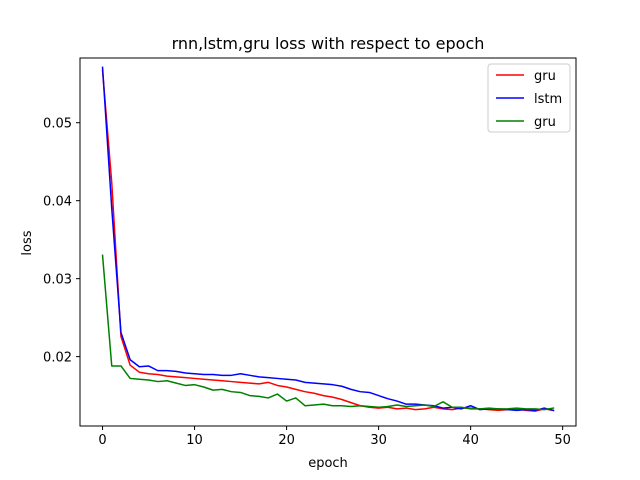  Describe the element at coordinates (57, 358) in the screenshot. I see `y-tick-label: 0.02` at that location.